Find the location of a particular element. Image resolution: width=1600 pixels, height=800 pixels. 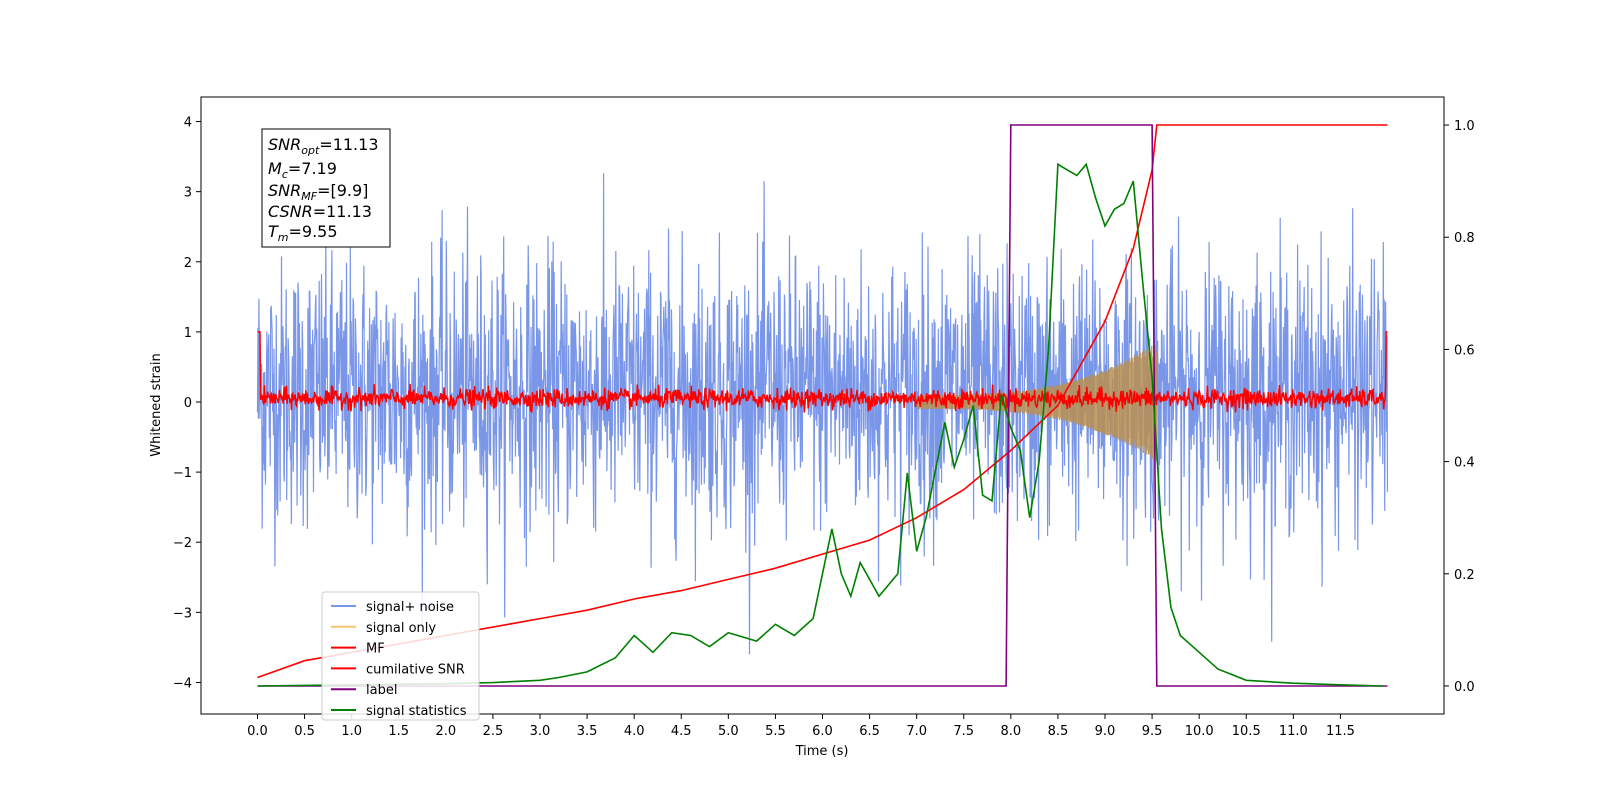

y2-tick-label: 0.8 is located at coordinates (1464, 238).